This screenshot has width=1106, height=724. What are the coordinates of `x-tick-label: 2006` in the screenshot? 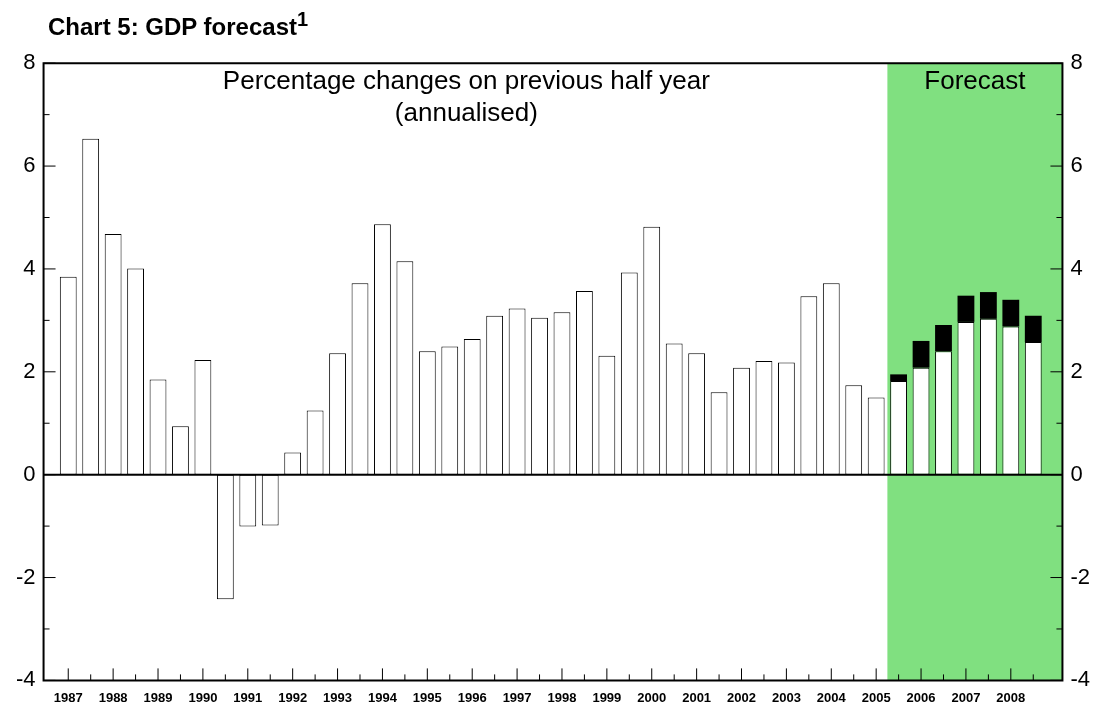 It's located at (921, 697).